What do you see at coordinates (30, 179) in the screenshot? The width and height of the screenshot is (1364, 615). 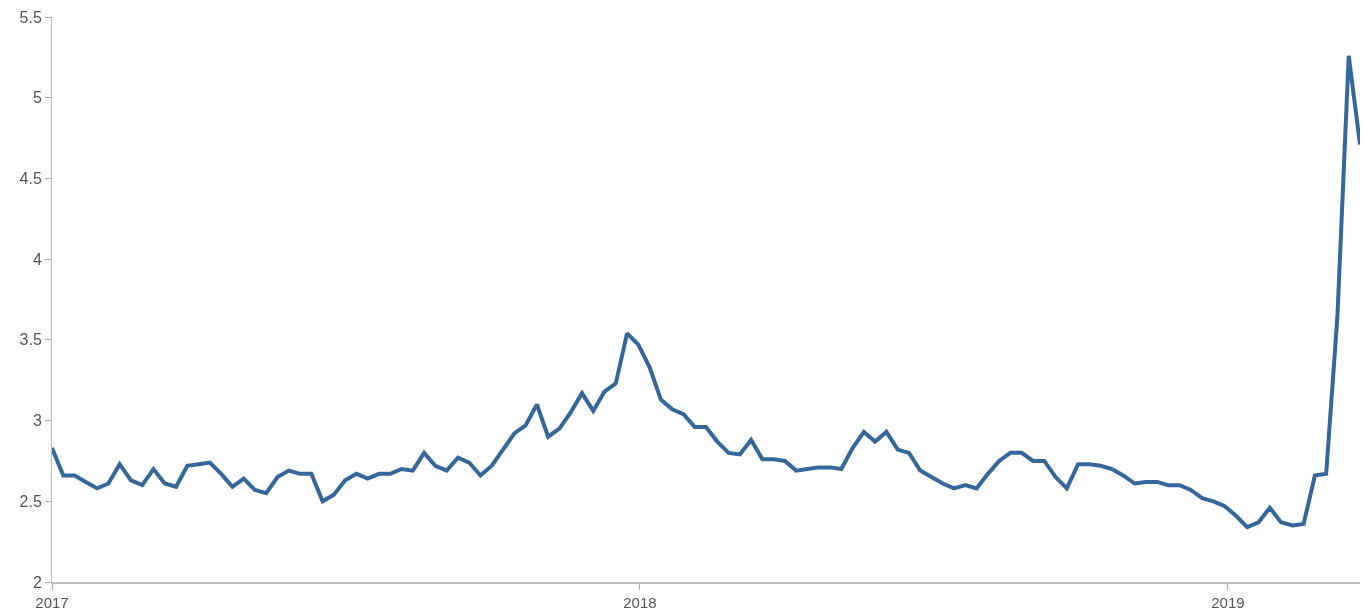 I see `y-tick-label: 4.5` at bounding box center [30, 179].